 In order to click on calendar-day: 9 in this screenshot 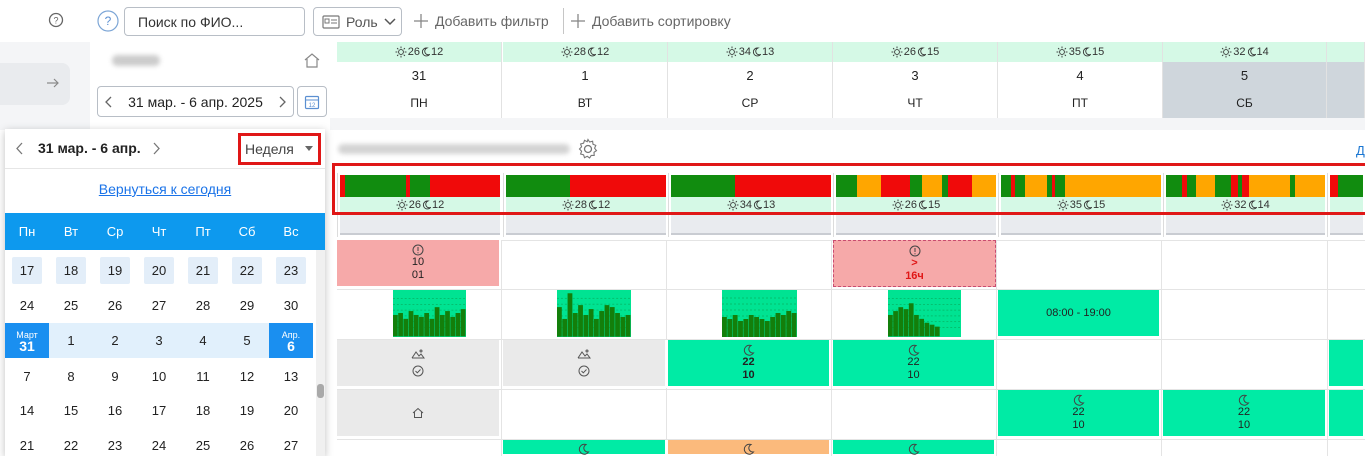, I will do `click(115, 376)`.